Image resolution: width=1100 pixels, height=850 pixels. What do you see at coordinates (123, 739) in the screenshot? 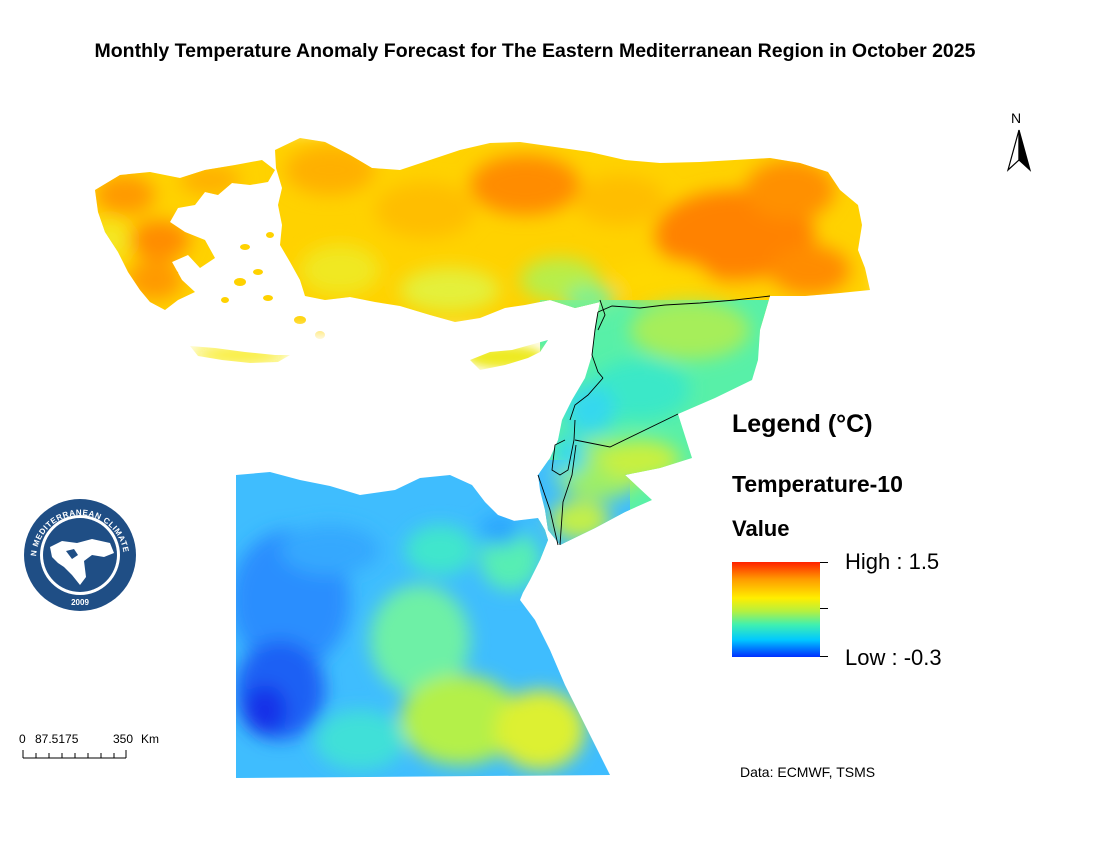
I see `scale-label-2: 350` at bounding box center [123, 739].